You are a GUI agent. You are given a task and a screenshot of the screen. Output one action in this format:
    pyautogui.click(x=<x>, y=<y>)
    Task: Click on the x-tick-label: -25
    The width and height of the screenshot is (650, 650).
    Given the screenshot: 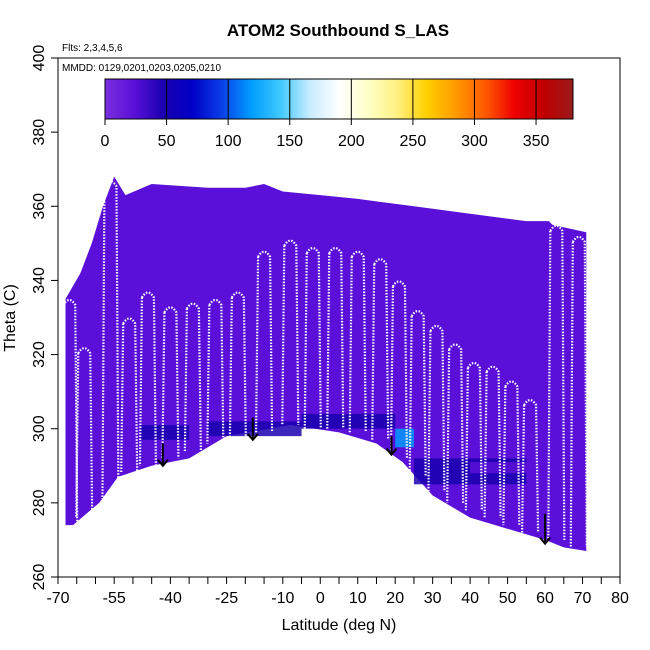 What is the action you would take?
    pyautogui.click(x=226, y=598)
    